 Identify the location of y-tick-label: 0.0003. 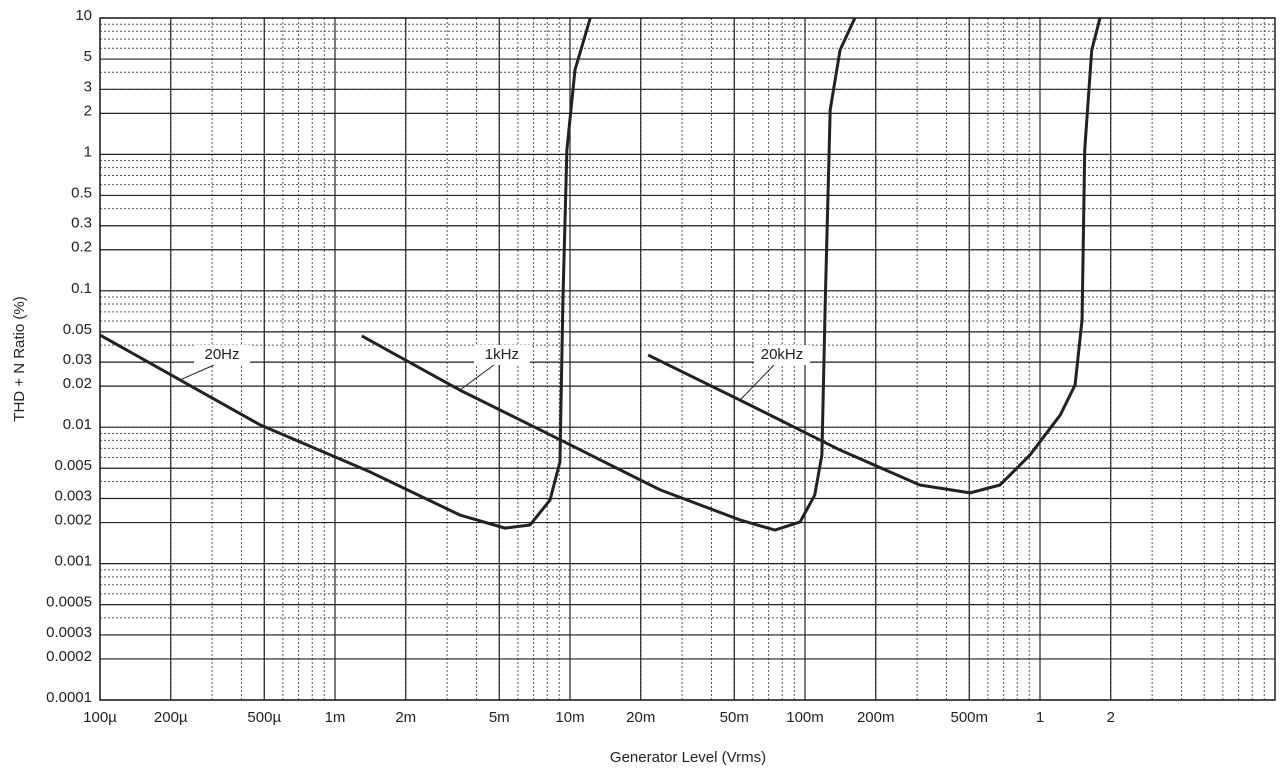
(69, 632).